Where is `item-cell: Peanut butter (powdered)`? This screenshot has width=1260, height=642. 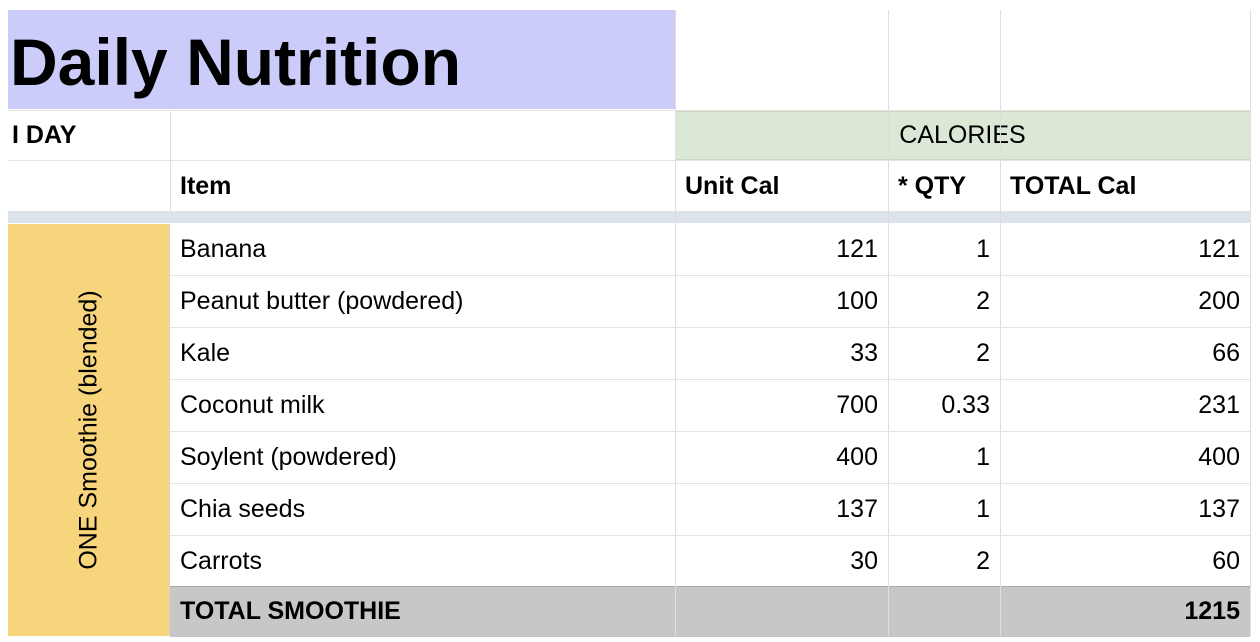 item-cell: Peanut butter (powdered) is located at coordinates (422, 301).